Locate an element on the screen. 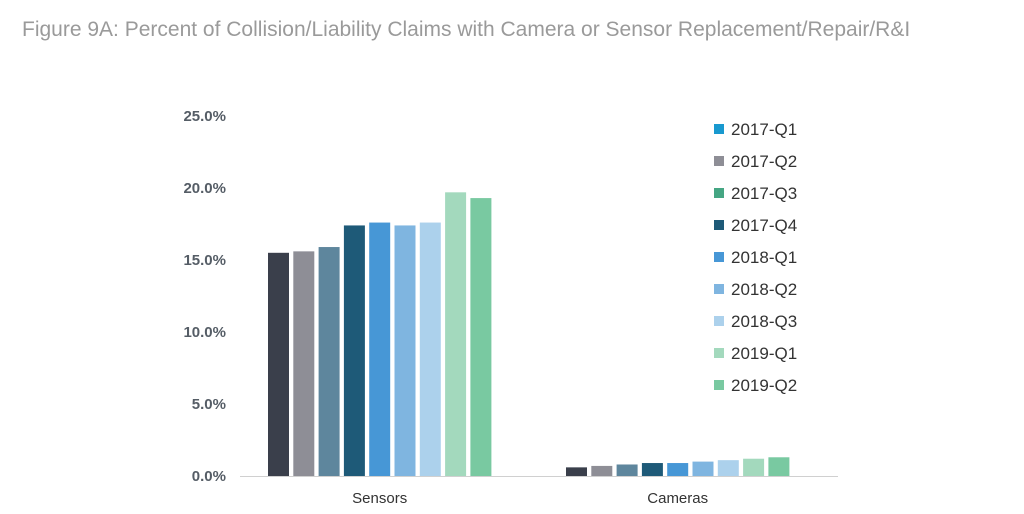 This screenshot has width=1024, height=514. legend-label: 2018-Q1 is located at coordinates (764, 257).